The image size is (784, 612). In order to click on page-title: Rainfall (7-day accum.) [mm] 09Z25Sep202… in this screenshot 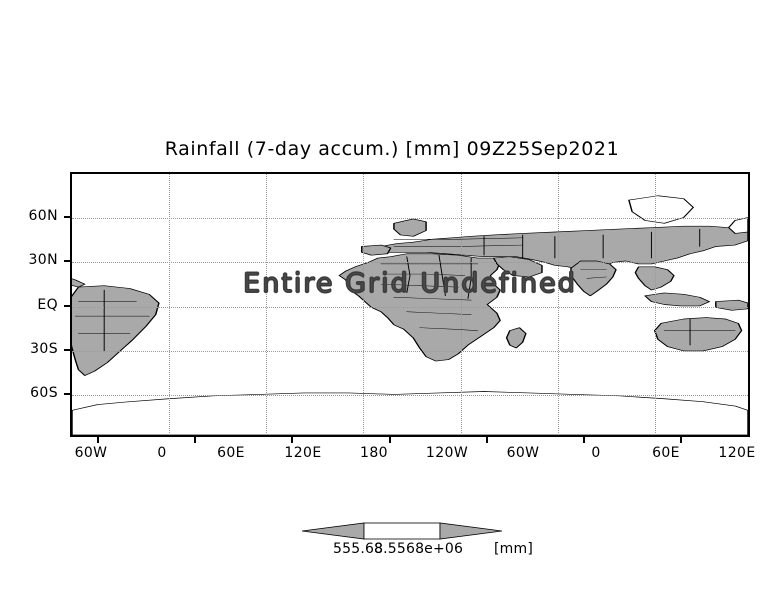, I will do `click(392, 149)`.